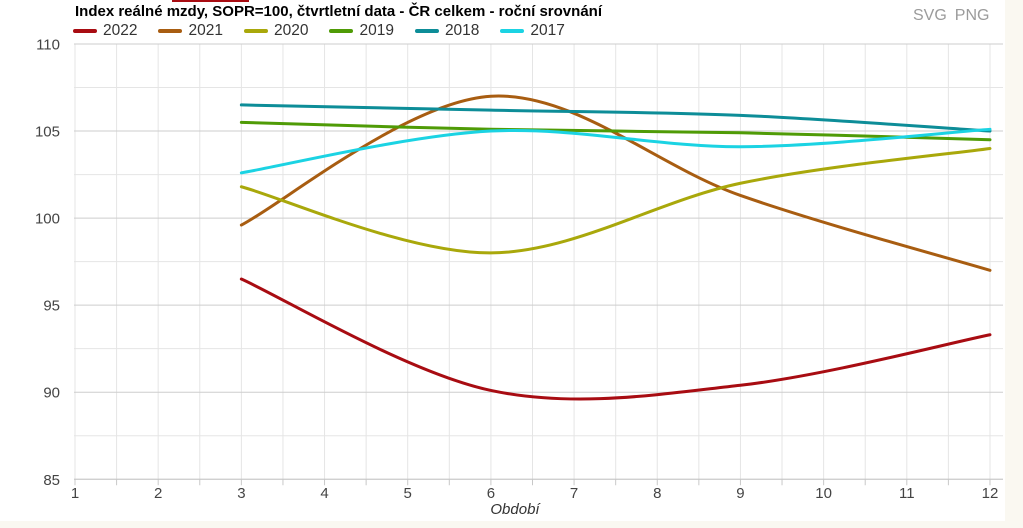 The width and height of the screenshot is (1023, 528). What do you see at coordinates (324, 493) in the screenshot?
I see `x-axis-tick-label: 4` at bounding box center [324, 493].